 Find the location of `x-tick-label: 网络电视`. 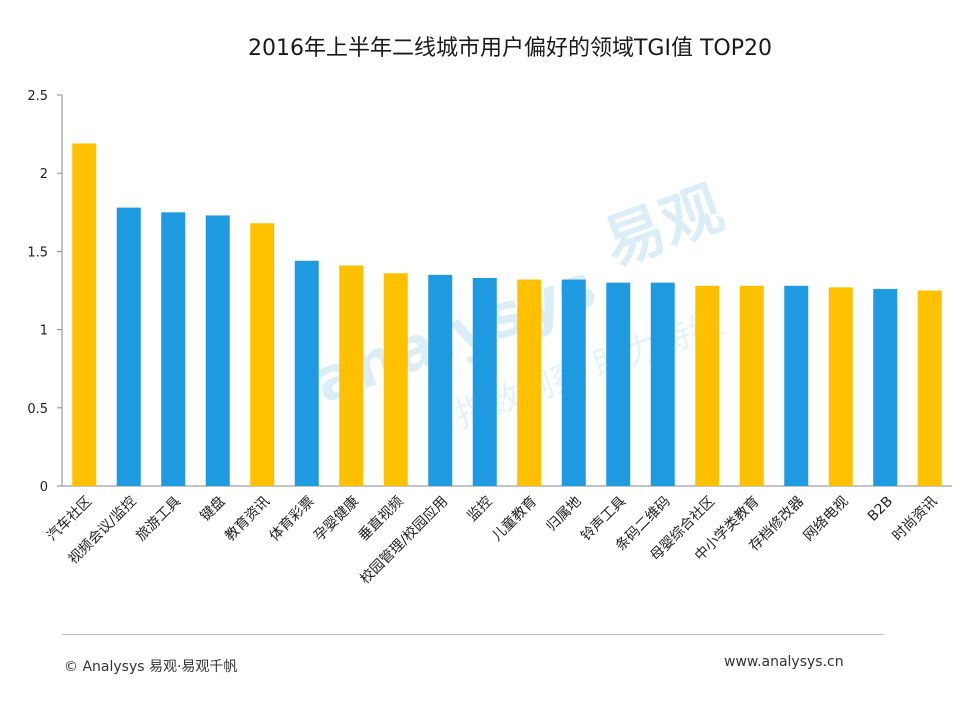

x-tick-label: 网络电视 is located at coordinates (826, 519).